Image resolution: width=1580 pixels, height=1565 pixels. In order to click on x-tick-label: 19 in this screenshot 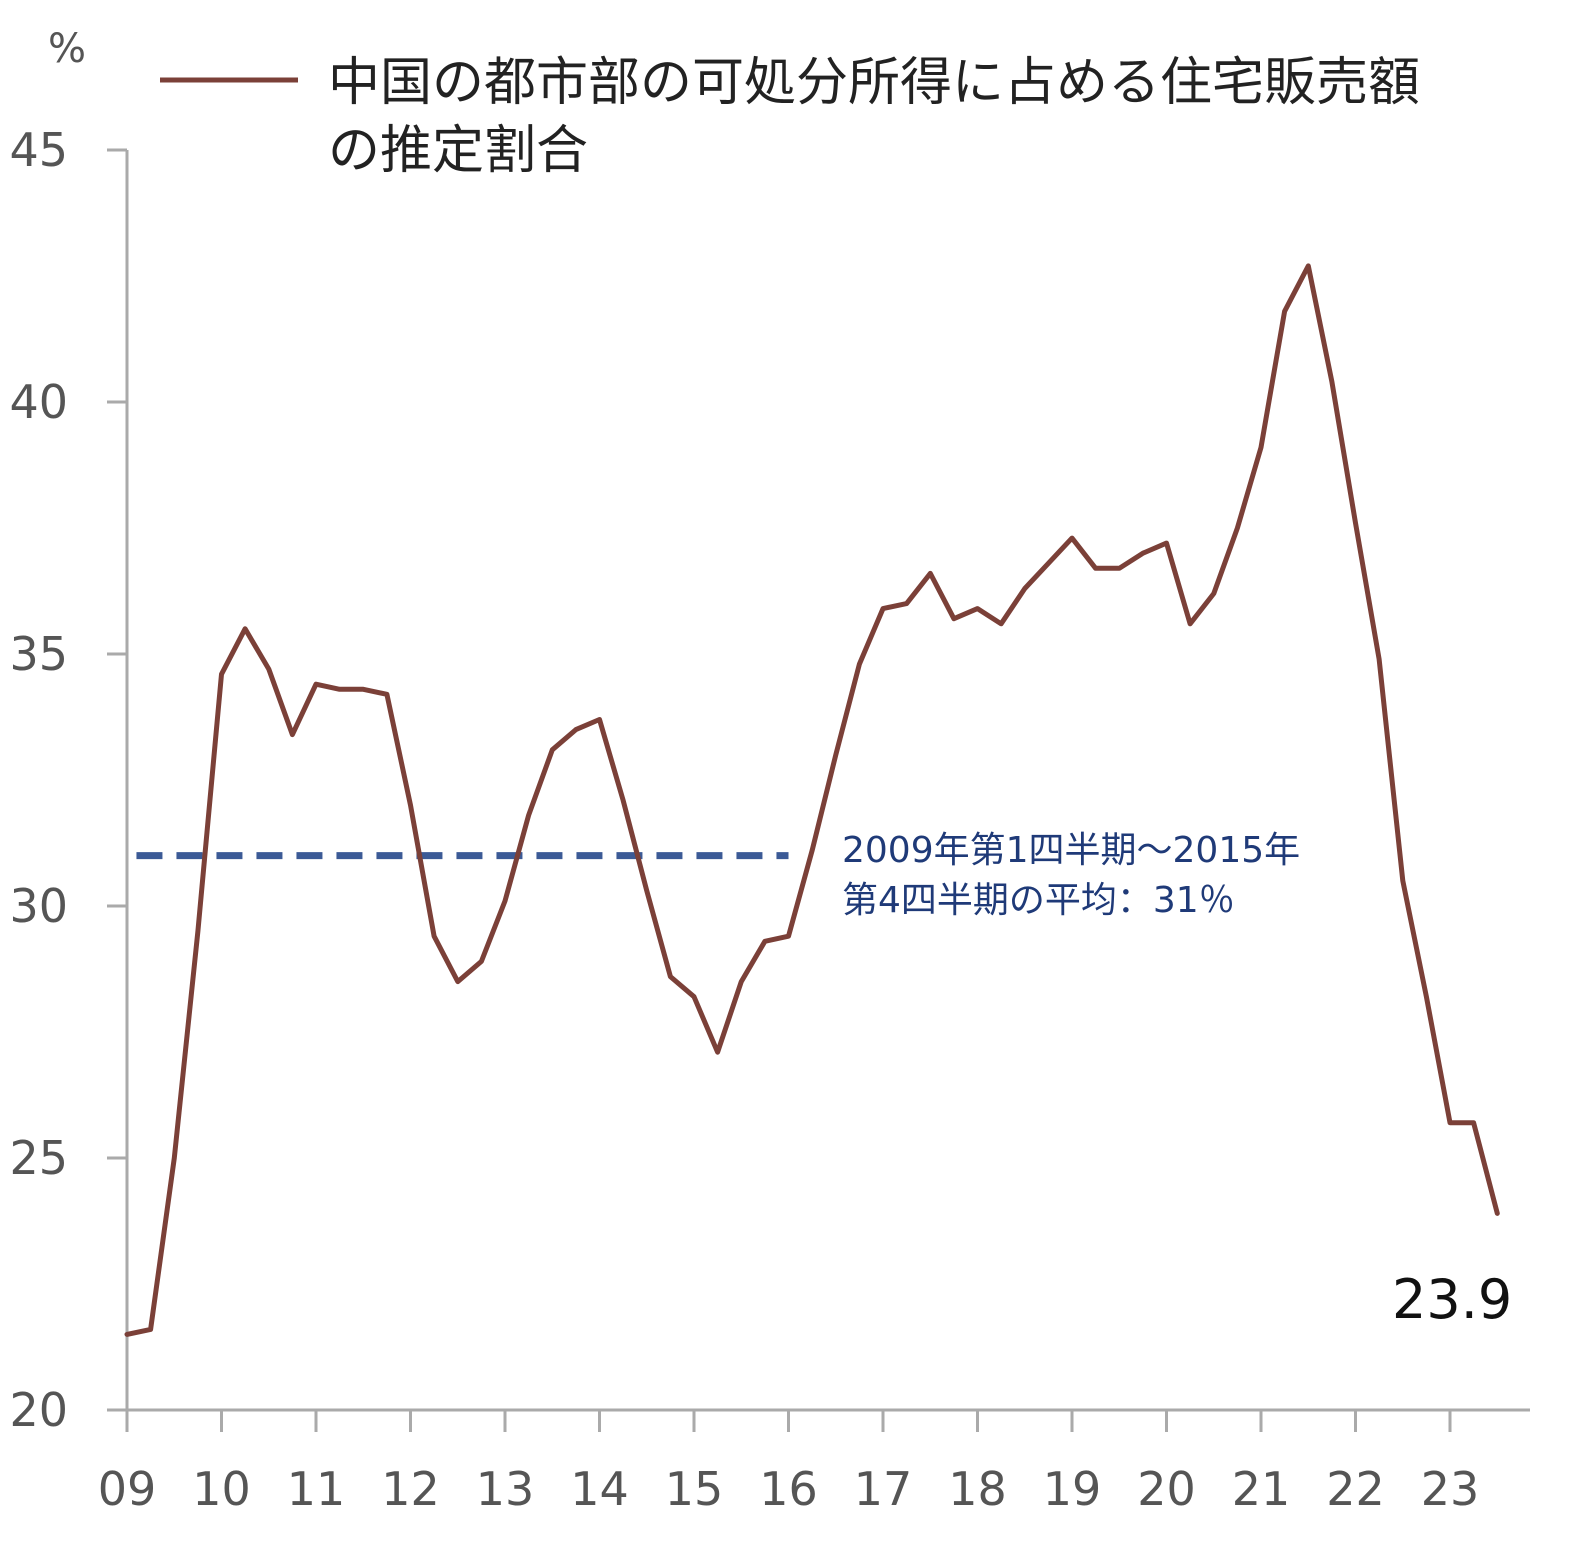, I will do `click(1072, 1489)`.